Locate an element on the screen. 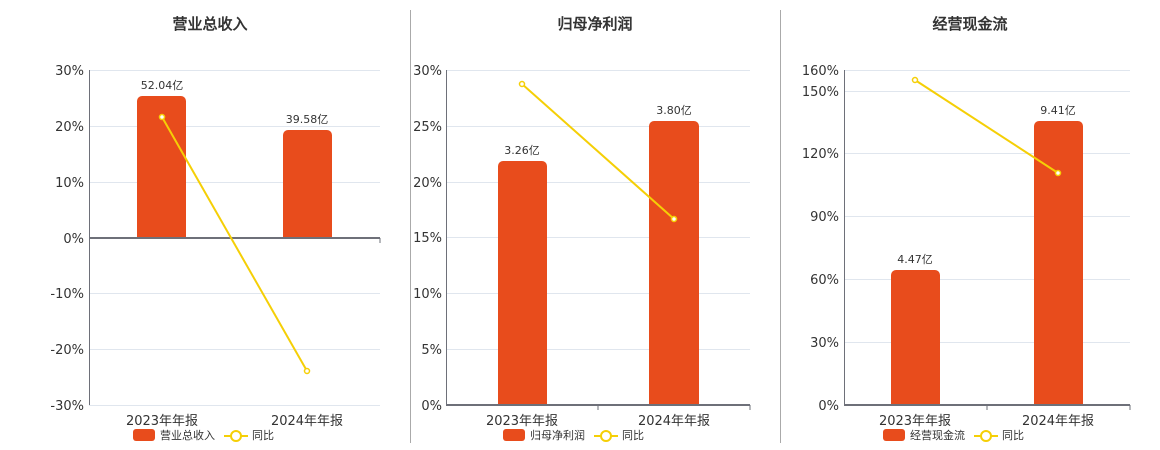 The width and height of the screenshot is (1160, 450). svg-text: 4.47亿 is located at coordinates (915, 259).